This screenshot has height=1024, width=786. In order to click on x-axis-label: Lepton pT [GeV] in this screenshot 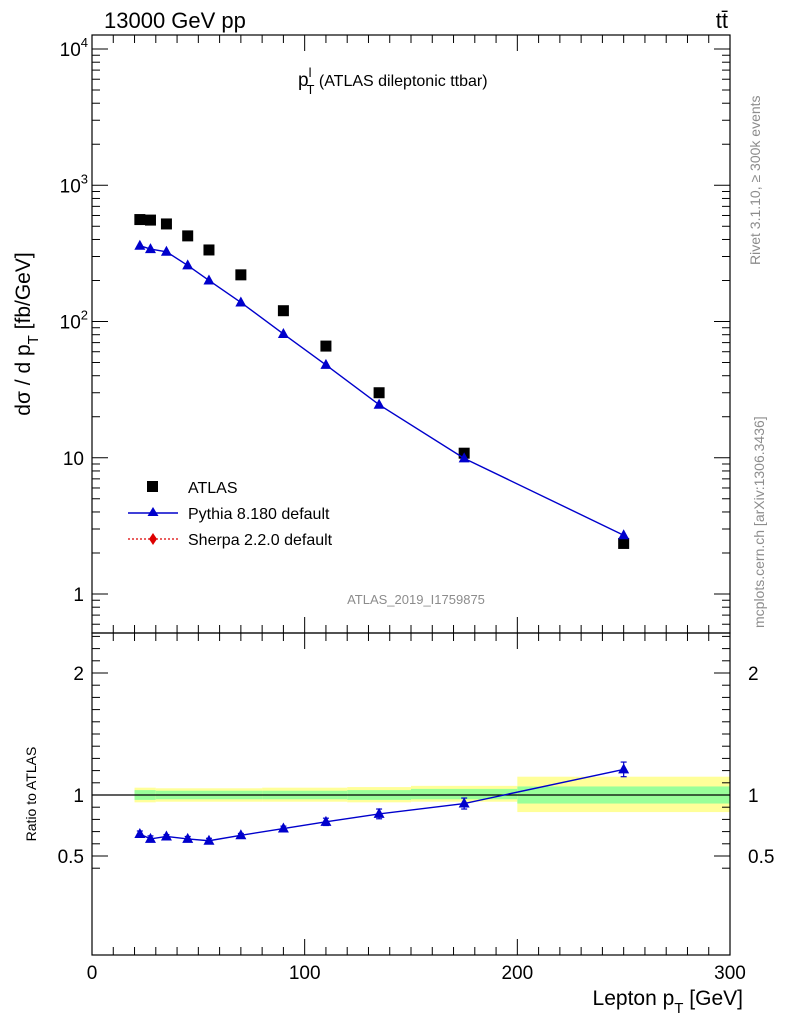, I will do `click(668, 1002)`.